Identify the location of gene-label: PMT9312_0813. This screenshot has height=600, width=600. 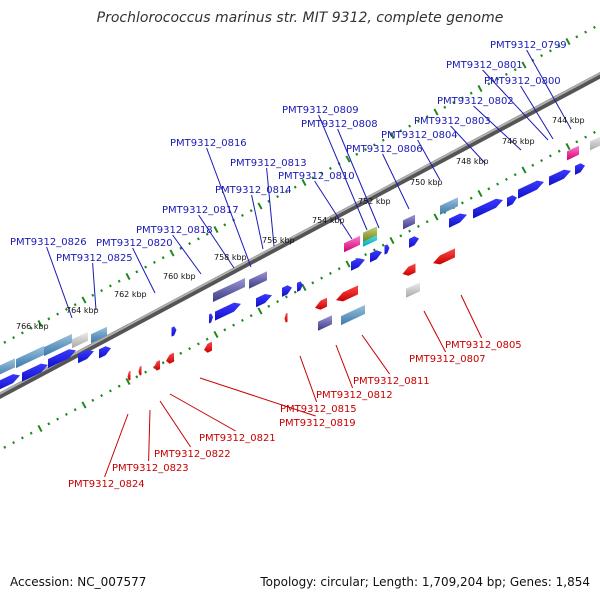
(268, 163).